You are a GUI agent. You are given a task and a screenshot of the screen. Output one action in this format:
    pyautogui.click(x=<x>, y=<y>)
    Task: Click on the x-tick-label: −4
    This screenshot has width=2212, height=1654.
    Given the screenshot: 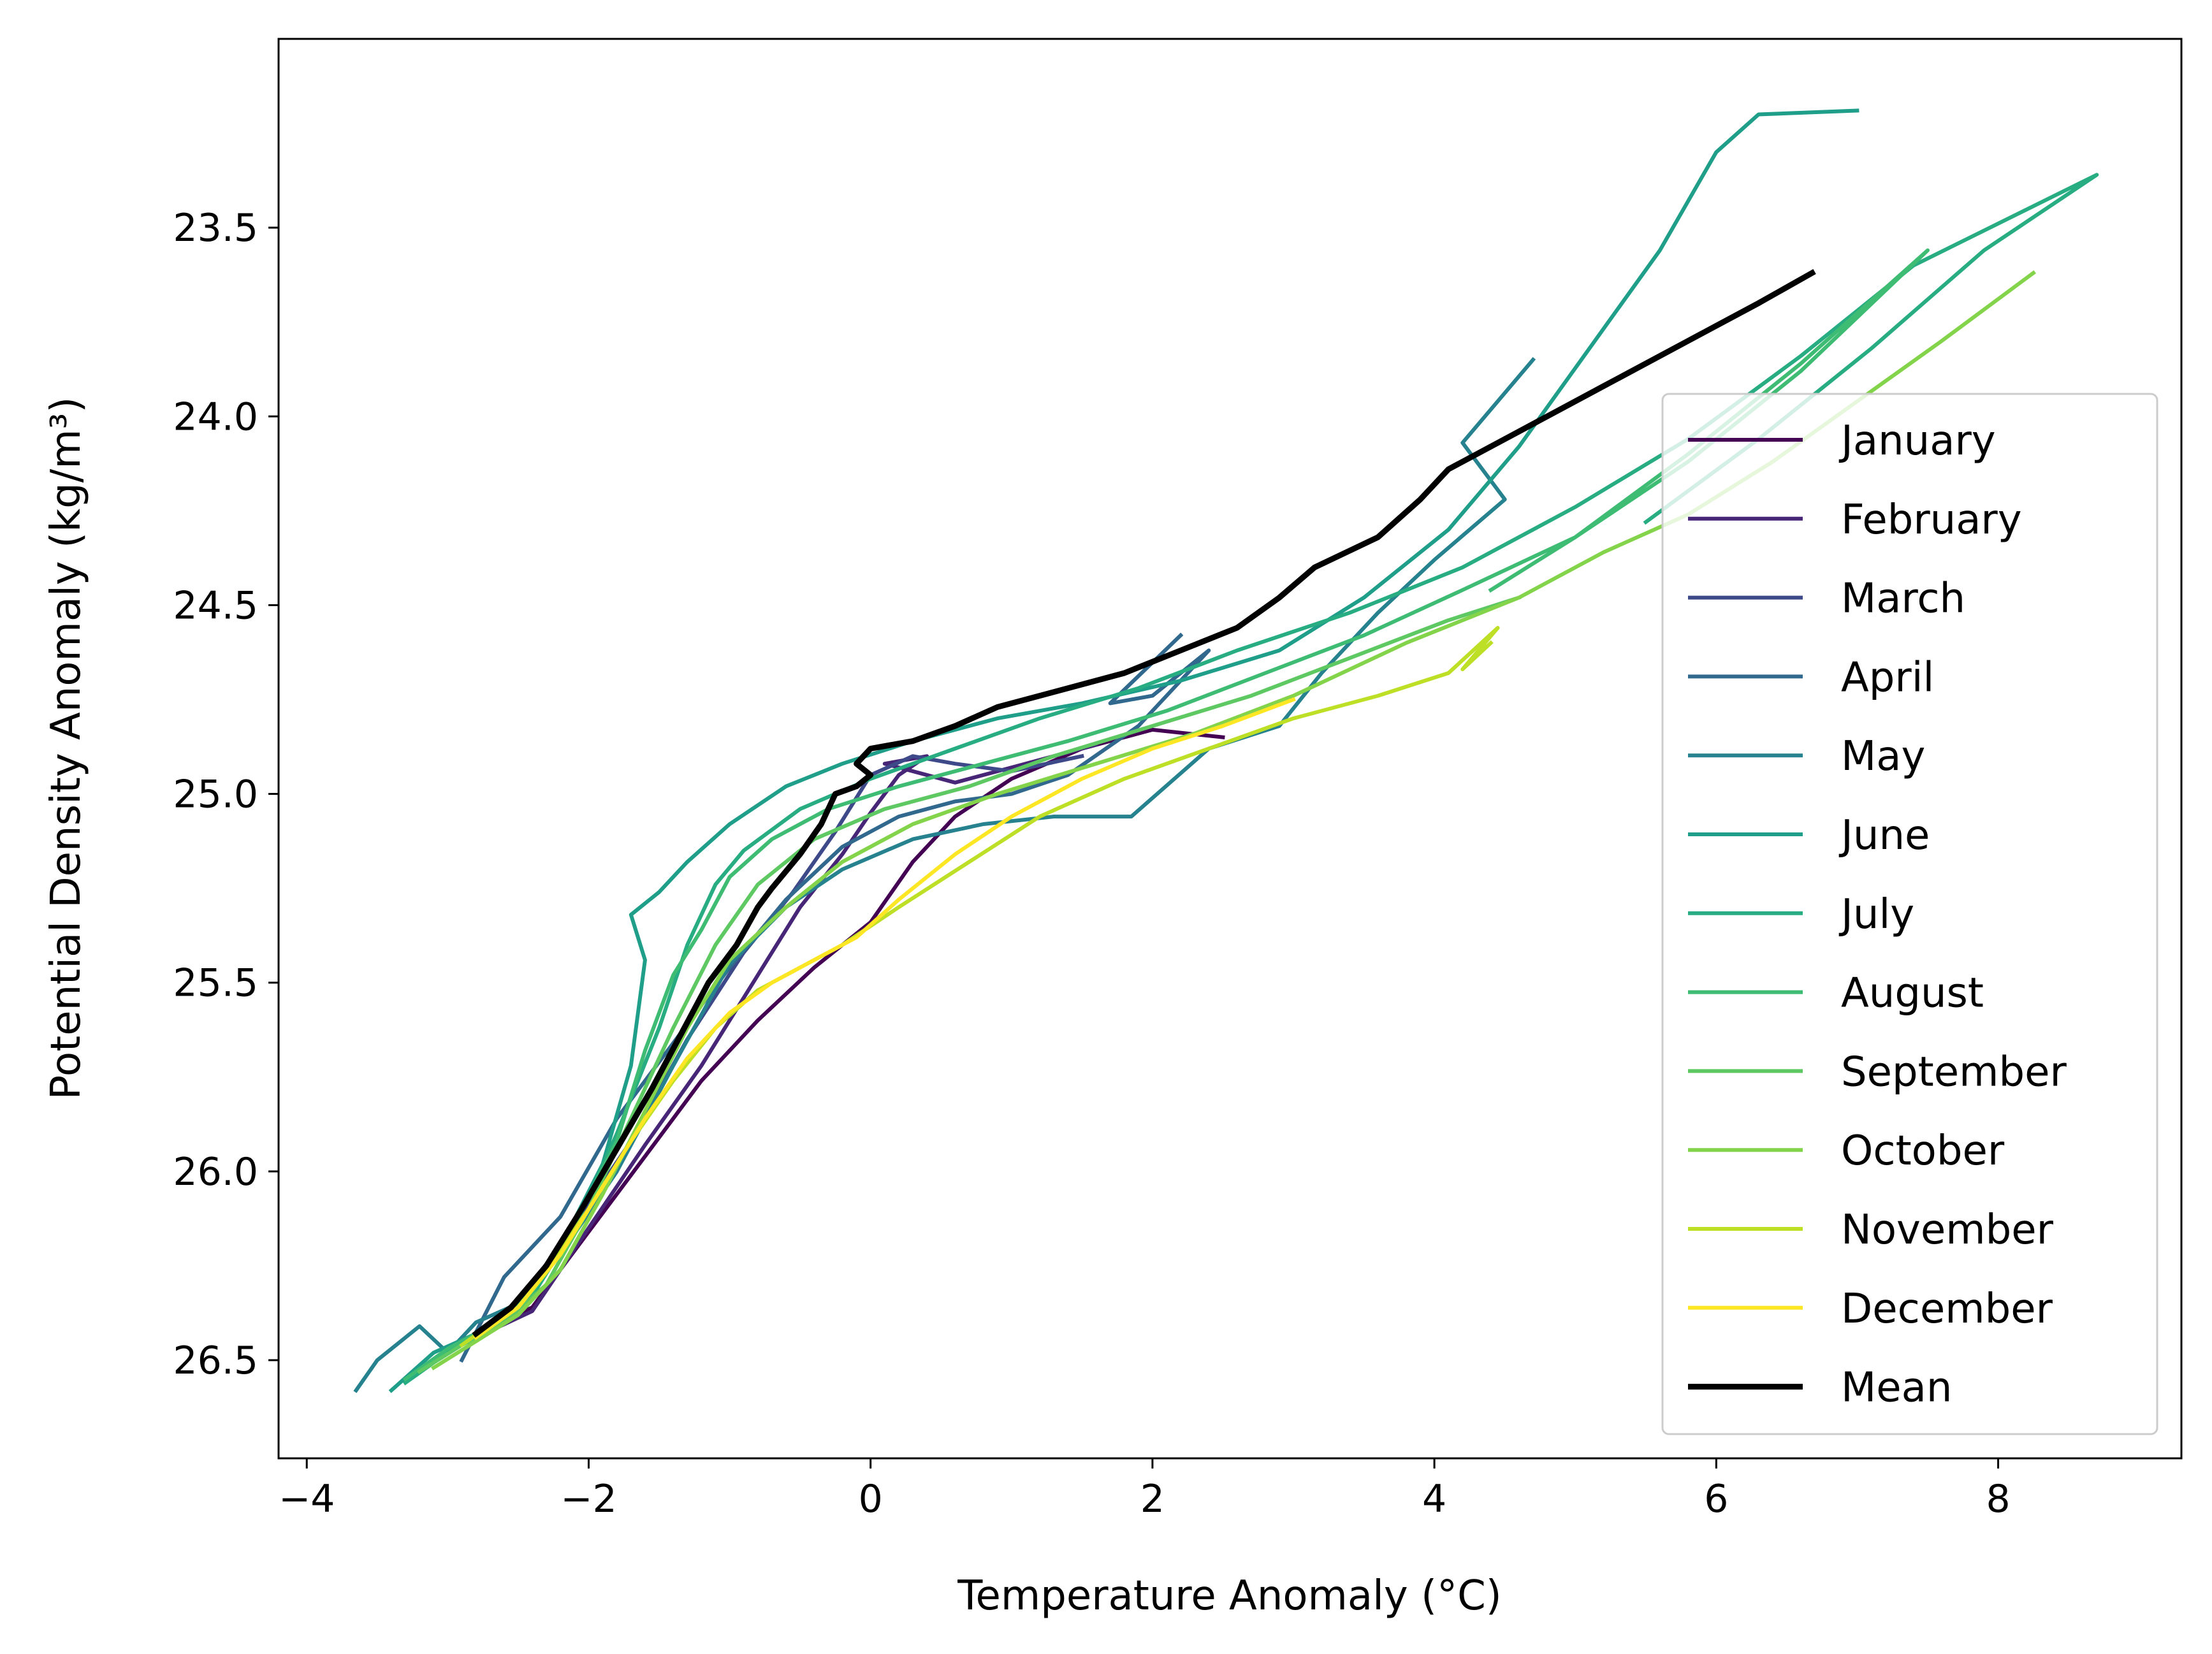 What is the action you would take?
    pyautogui.click(x=307, y=1499)
    